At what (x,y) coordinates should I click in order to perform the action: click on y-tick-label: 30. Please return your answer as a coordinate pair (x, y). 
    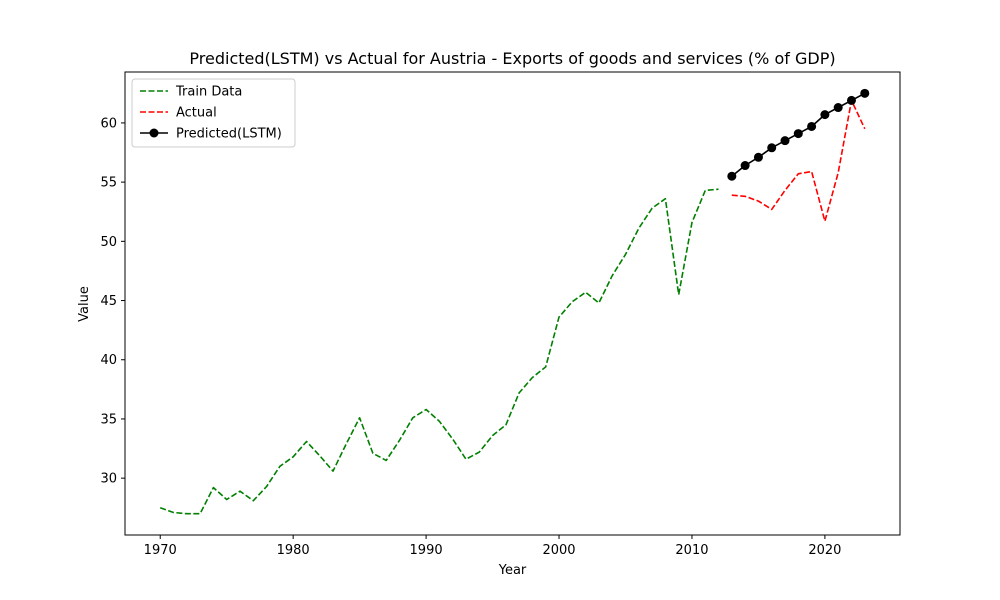
    Looking at the image, I should click on (108, 479).